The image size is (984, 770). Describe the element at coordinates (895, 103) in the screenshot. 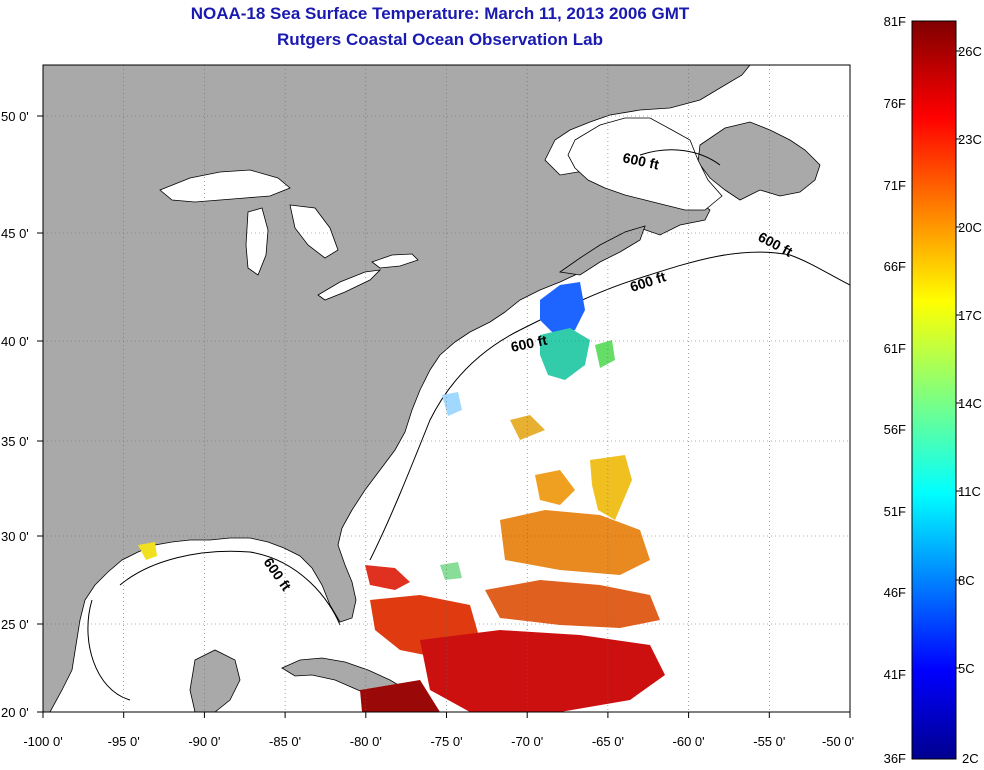

I see `colorbar-f-label: 76F` at that location.